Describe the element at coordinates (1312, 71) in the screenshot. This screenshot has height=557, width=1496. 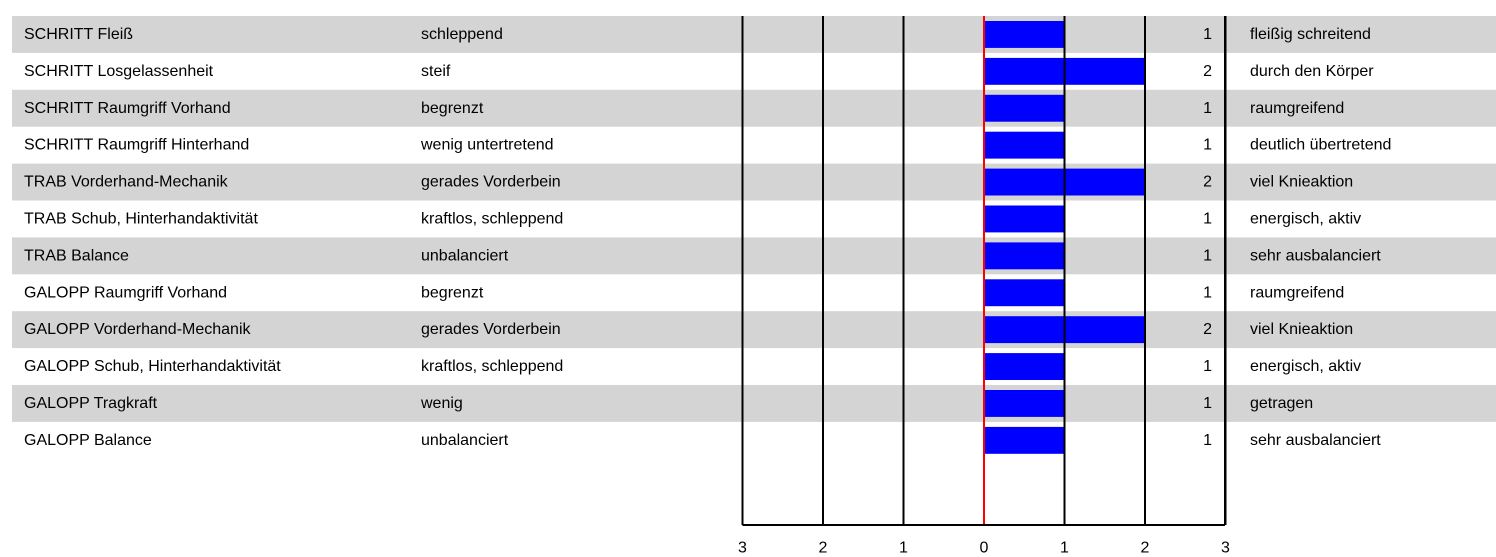
I see `right-descriptor-label: durch den Körper` at that location.